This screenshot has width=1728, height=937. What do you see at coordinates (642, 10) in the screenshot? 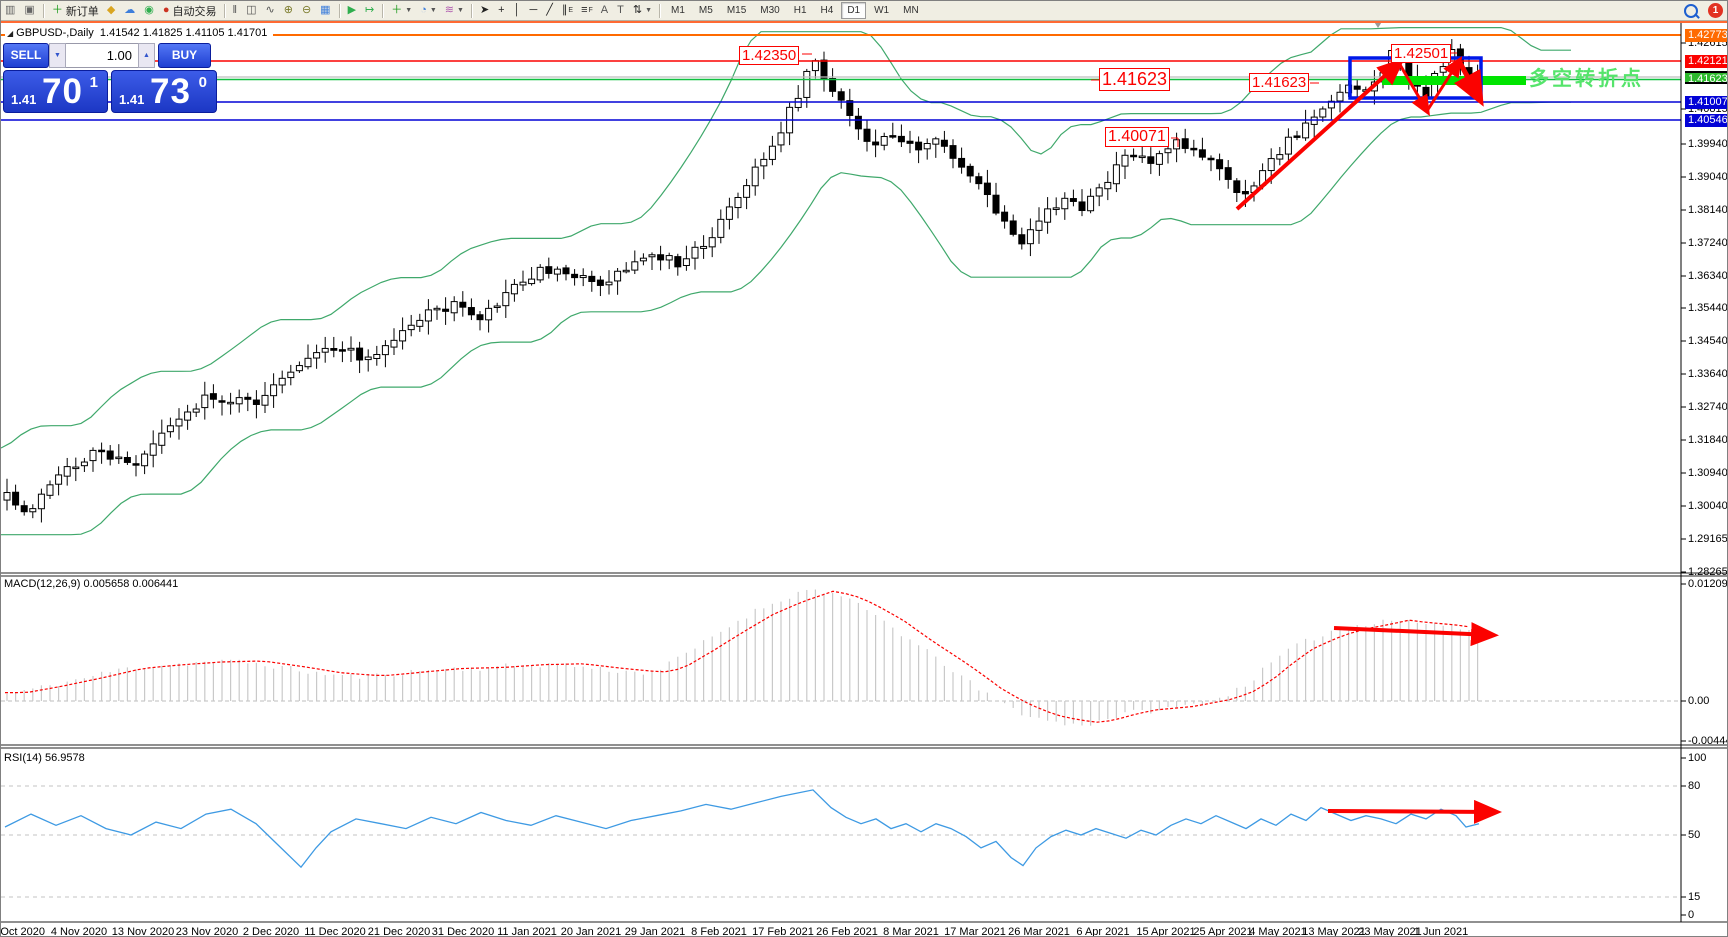
I see `arrows-button: ⇅ ▼` at bounding box center [642, 10].